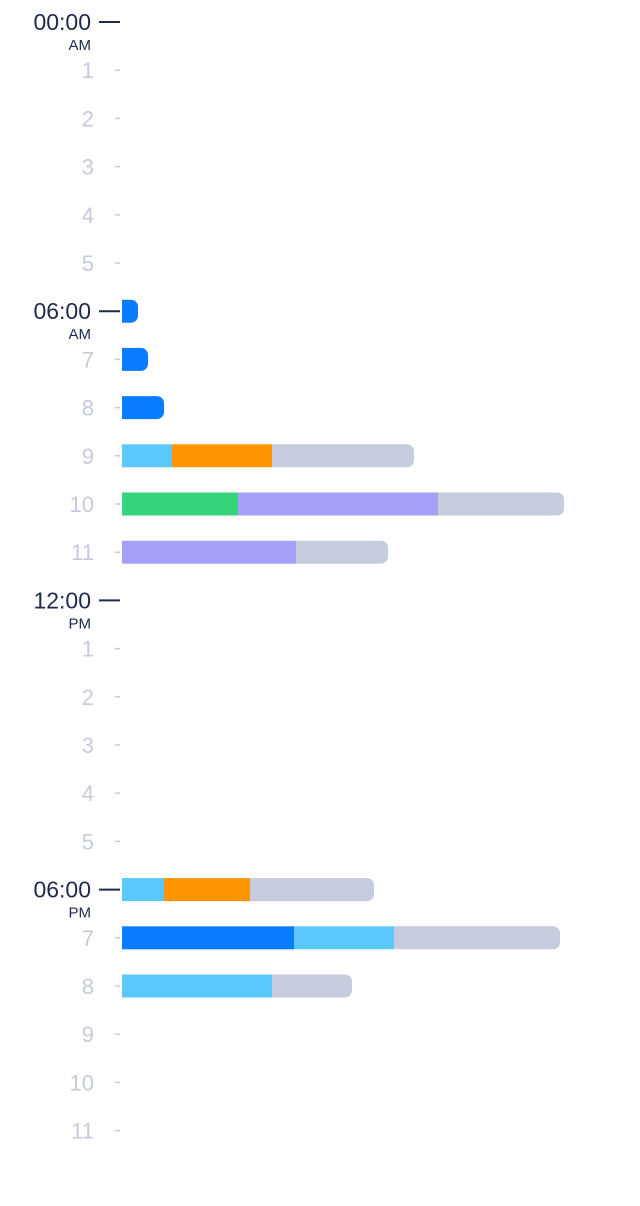  What do you see at coordinates (62, 600) in the screenshot?
I see `hour-label: 12:00` at bounding box center [62, 600].